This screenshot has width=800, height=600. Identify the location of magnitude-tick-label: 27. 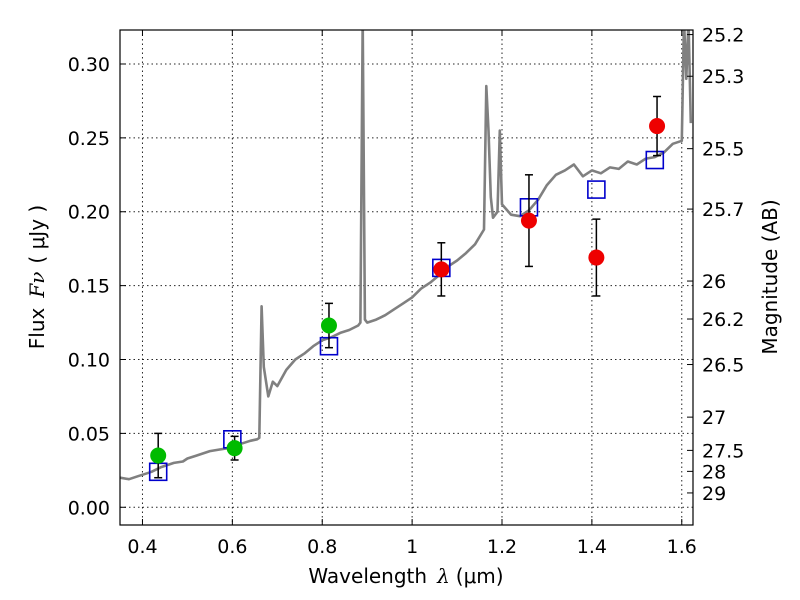
(714, 418).